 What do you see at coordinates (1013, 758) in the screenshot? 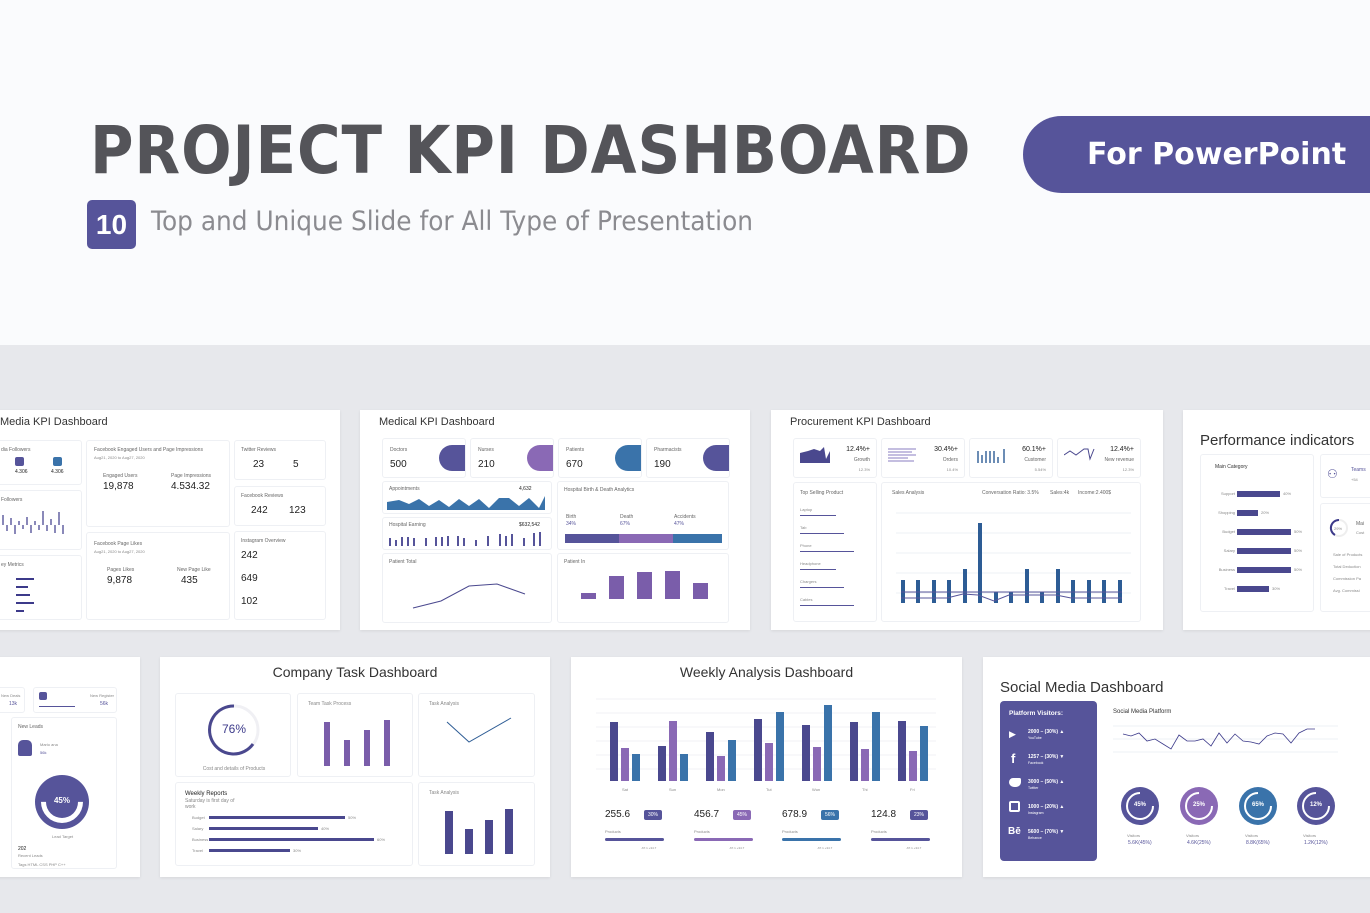
I see `facebook-icon: f` at bounding box center [1013, 758].